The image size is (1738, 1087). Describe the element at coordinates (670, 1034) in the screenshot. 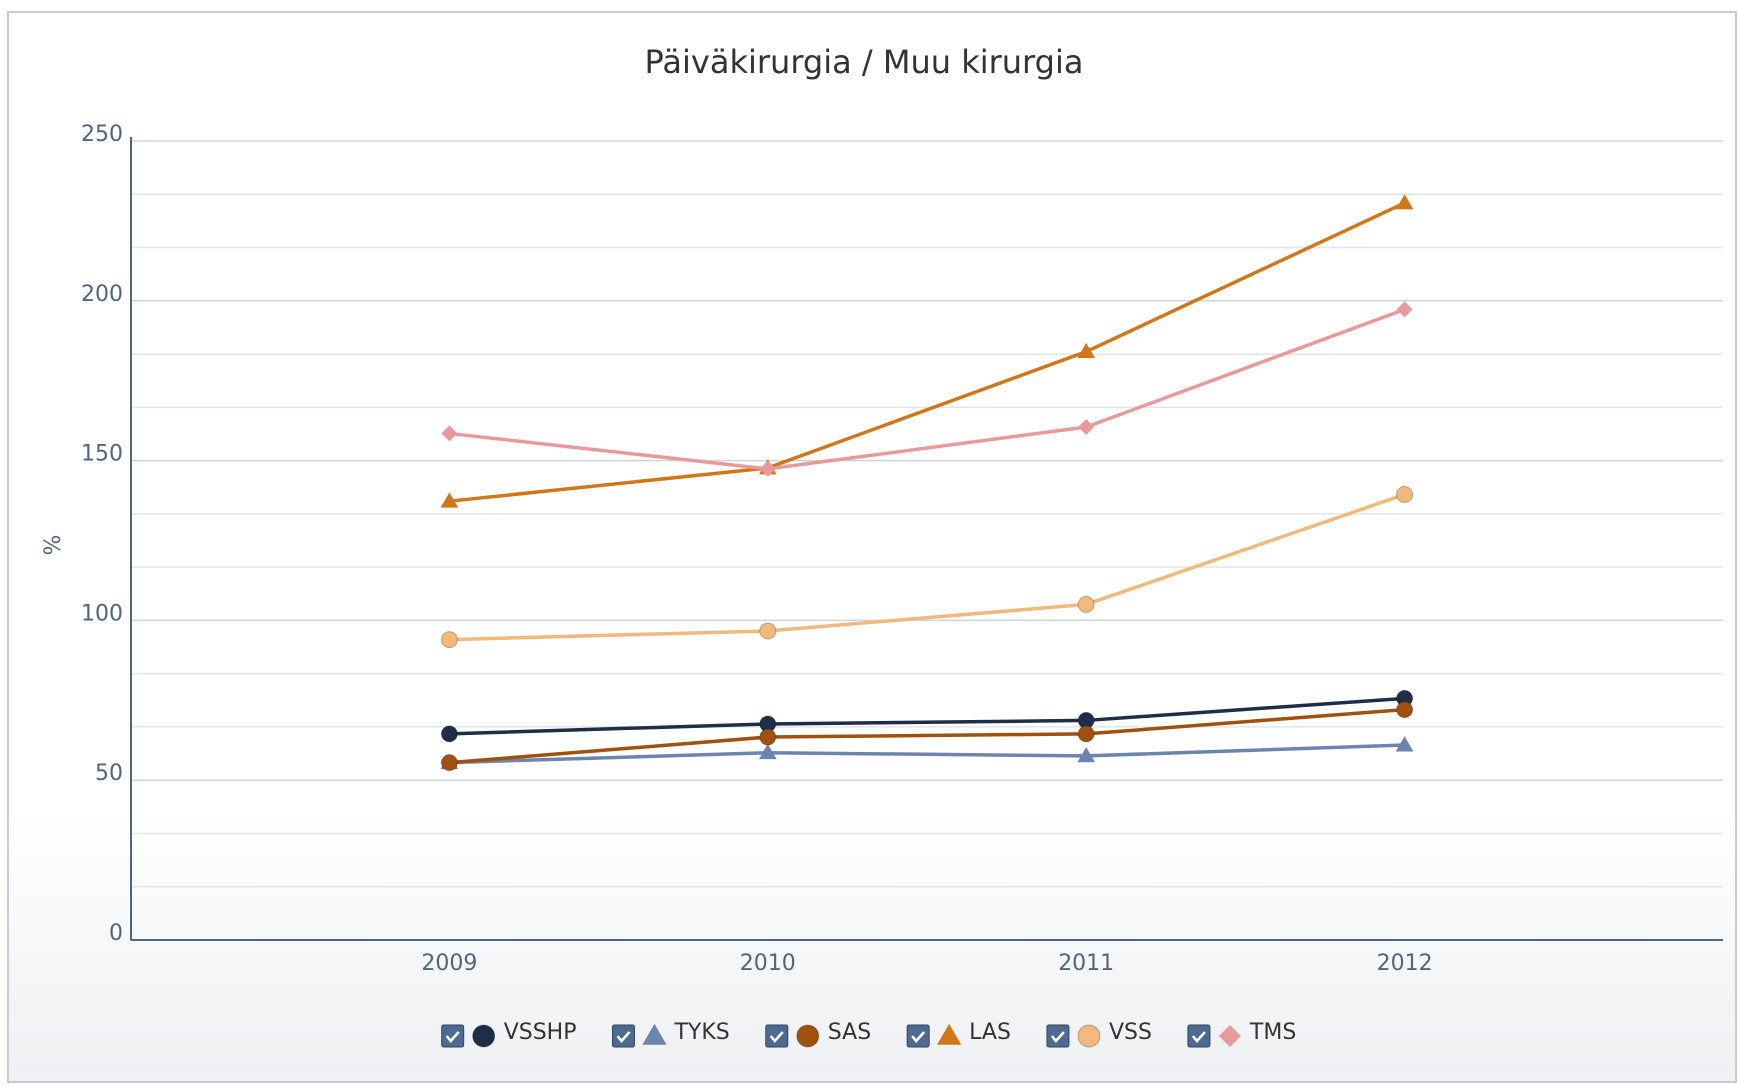

I see `legend-item: TYKS` at that location.